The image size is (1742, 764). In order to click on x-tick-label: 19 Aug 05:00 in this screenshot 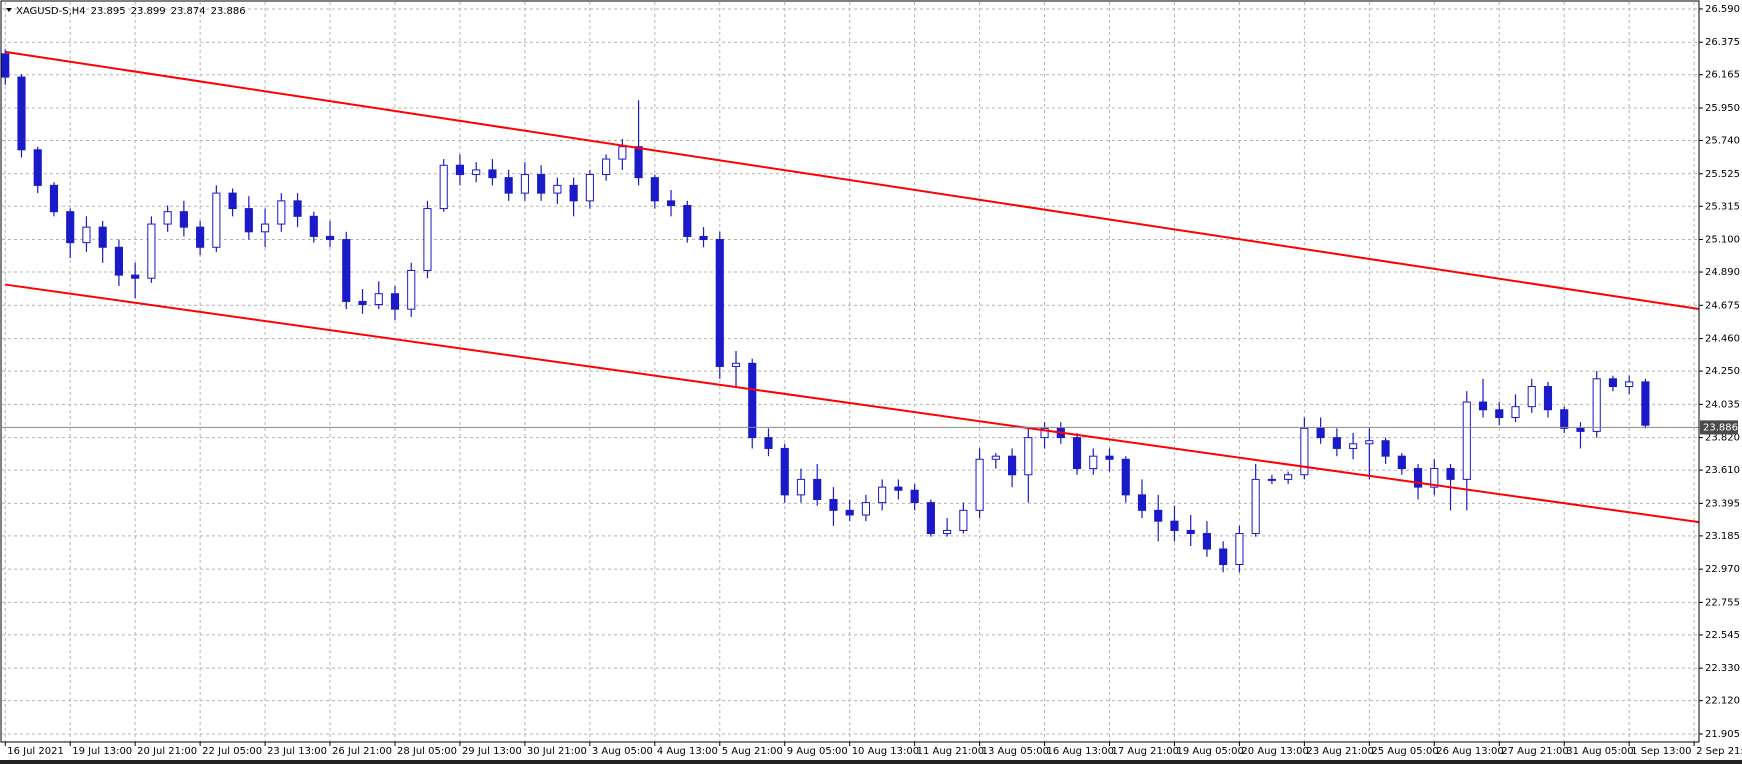, I will do `click(1209, 751)`.